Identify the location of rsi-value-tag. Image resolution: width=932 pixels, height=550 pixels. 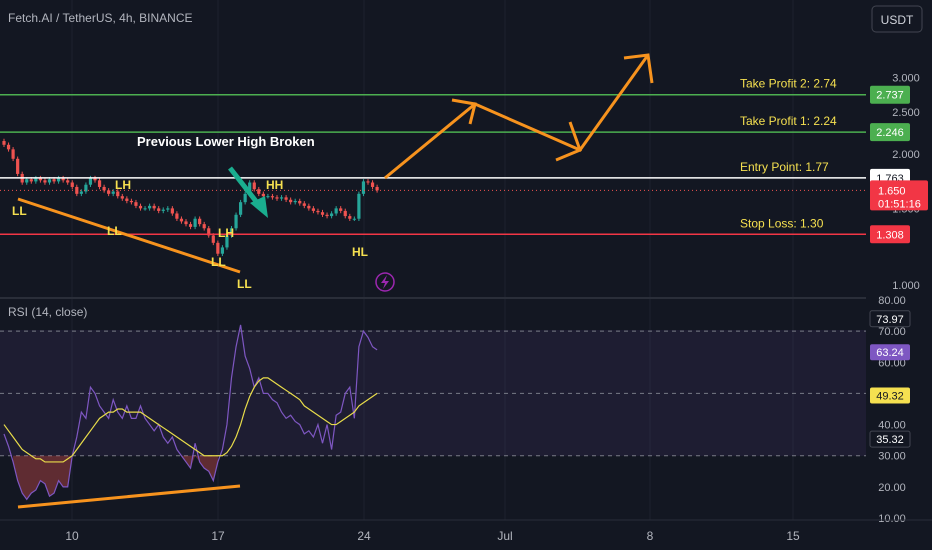
(890, 352).